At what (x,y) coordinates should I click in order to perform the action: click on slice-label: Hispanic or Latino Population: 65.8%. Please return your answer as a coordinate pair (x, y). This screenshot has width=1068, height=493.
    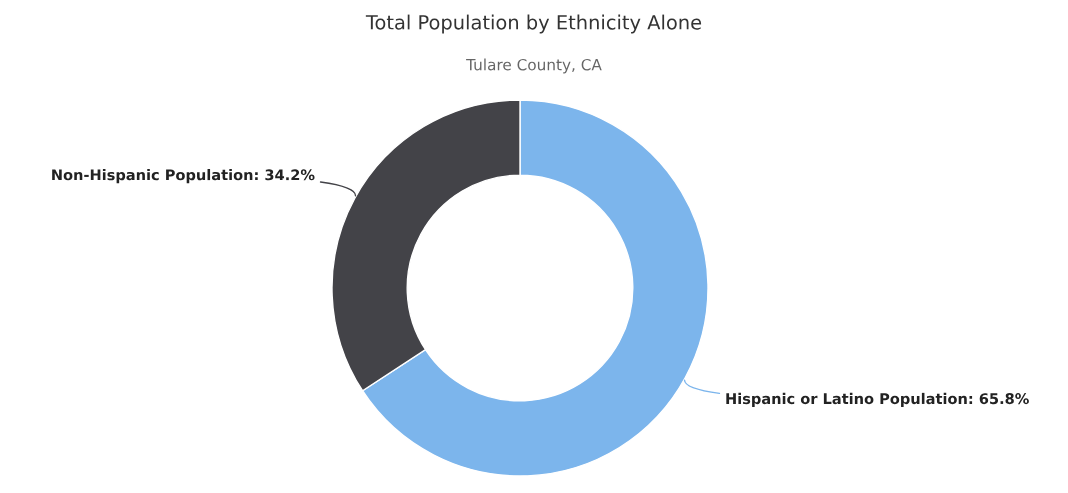
    Looking at the image, I should click on (877, 399).